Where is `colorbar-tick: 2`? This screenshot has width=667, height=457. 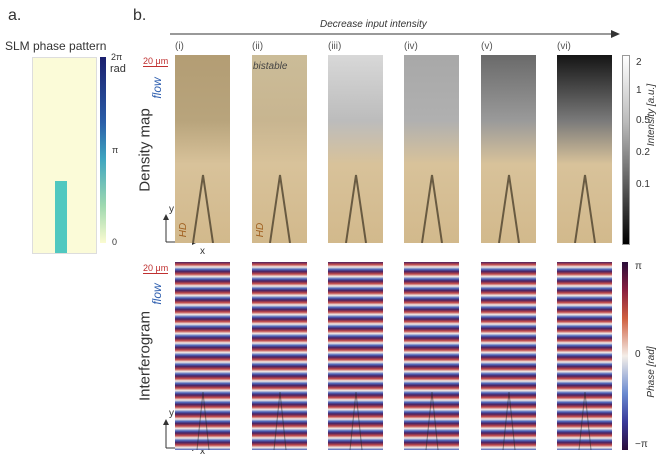
colorbar-tick: 2 is located at coordinates (639, 62).